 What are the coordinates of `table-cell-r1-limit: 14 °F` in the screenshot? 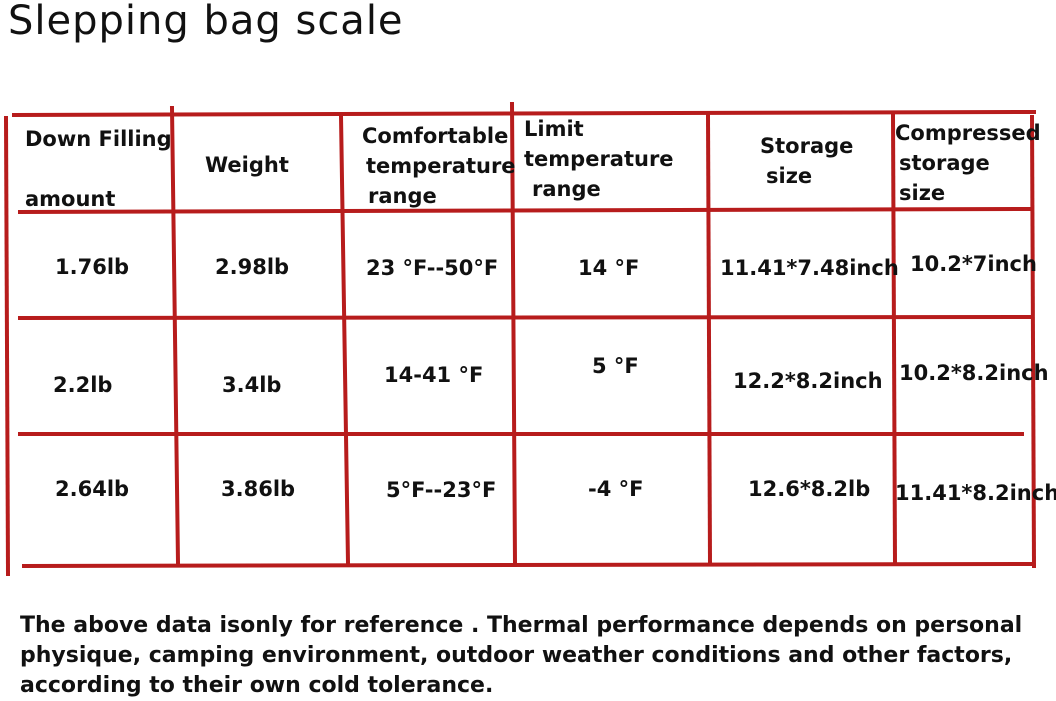 It's located at (609, 268).